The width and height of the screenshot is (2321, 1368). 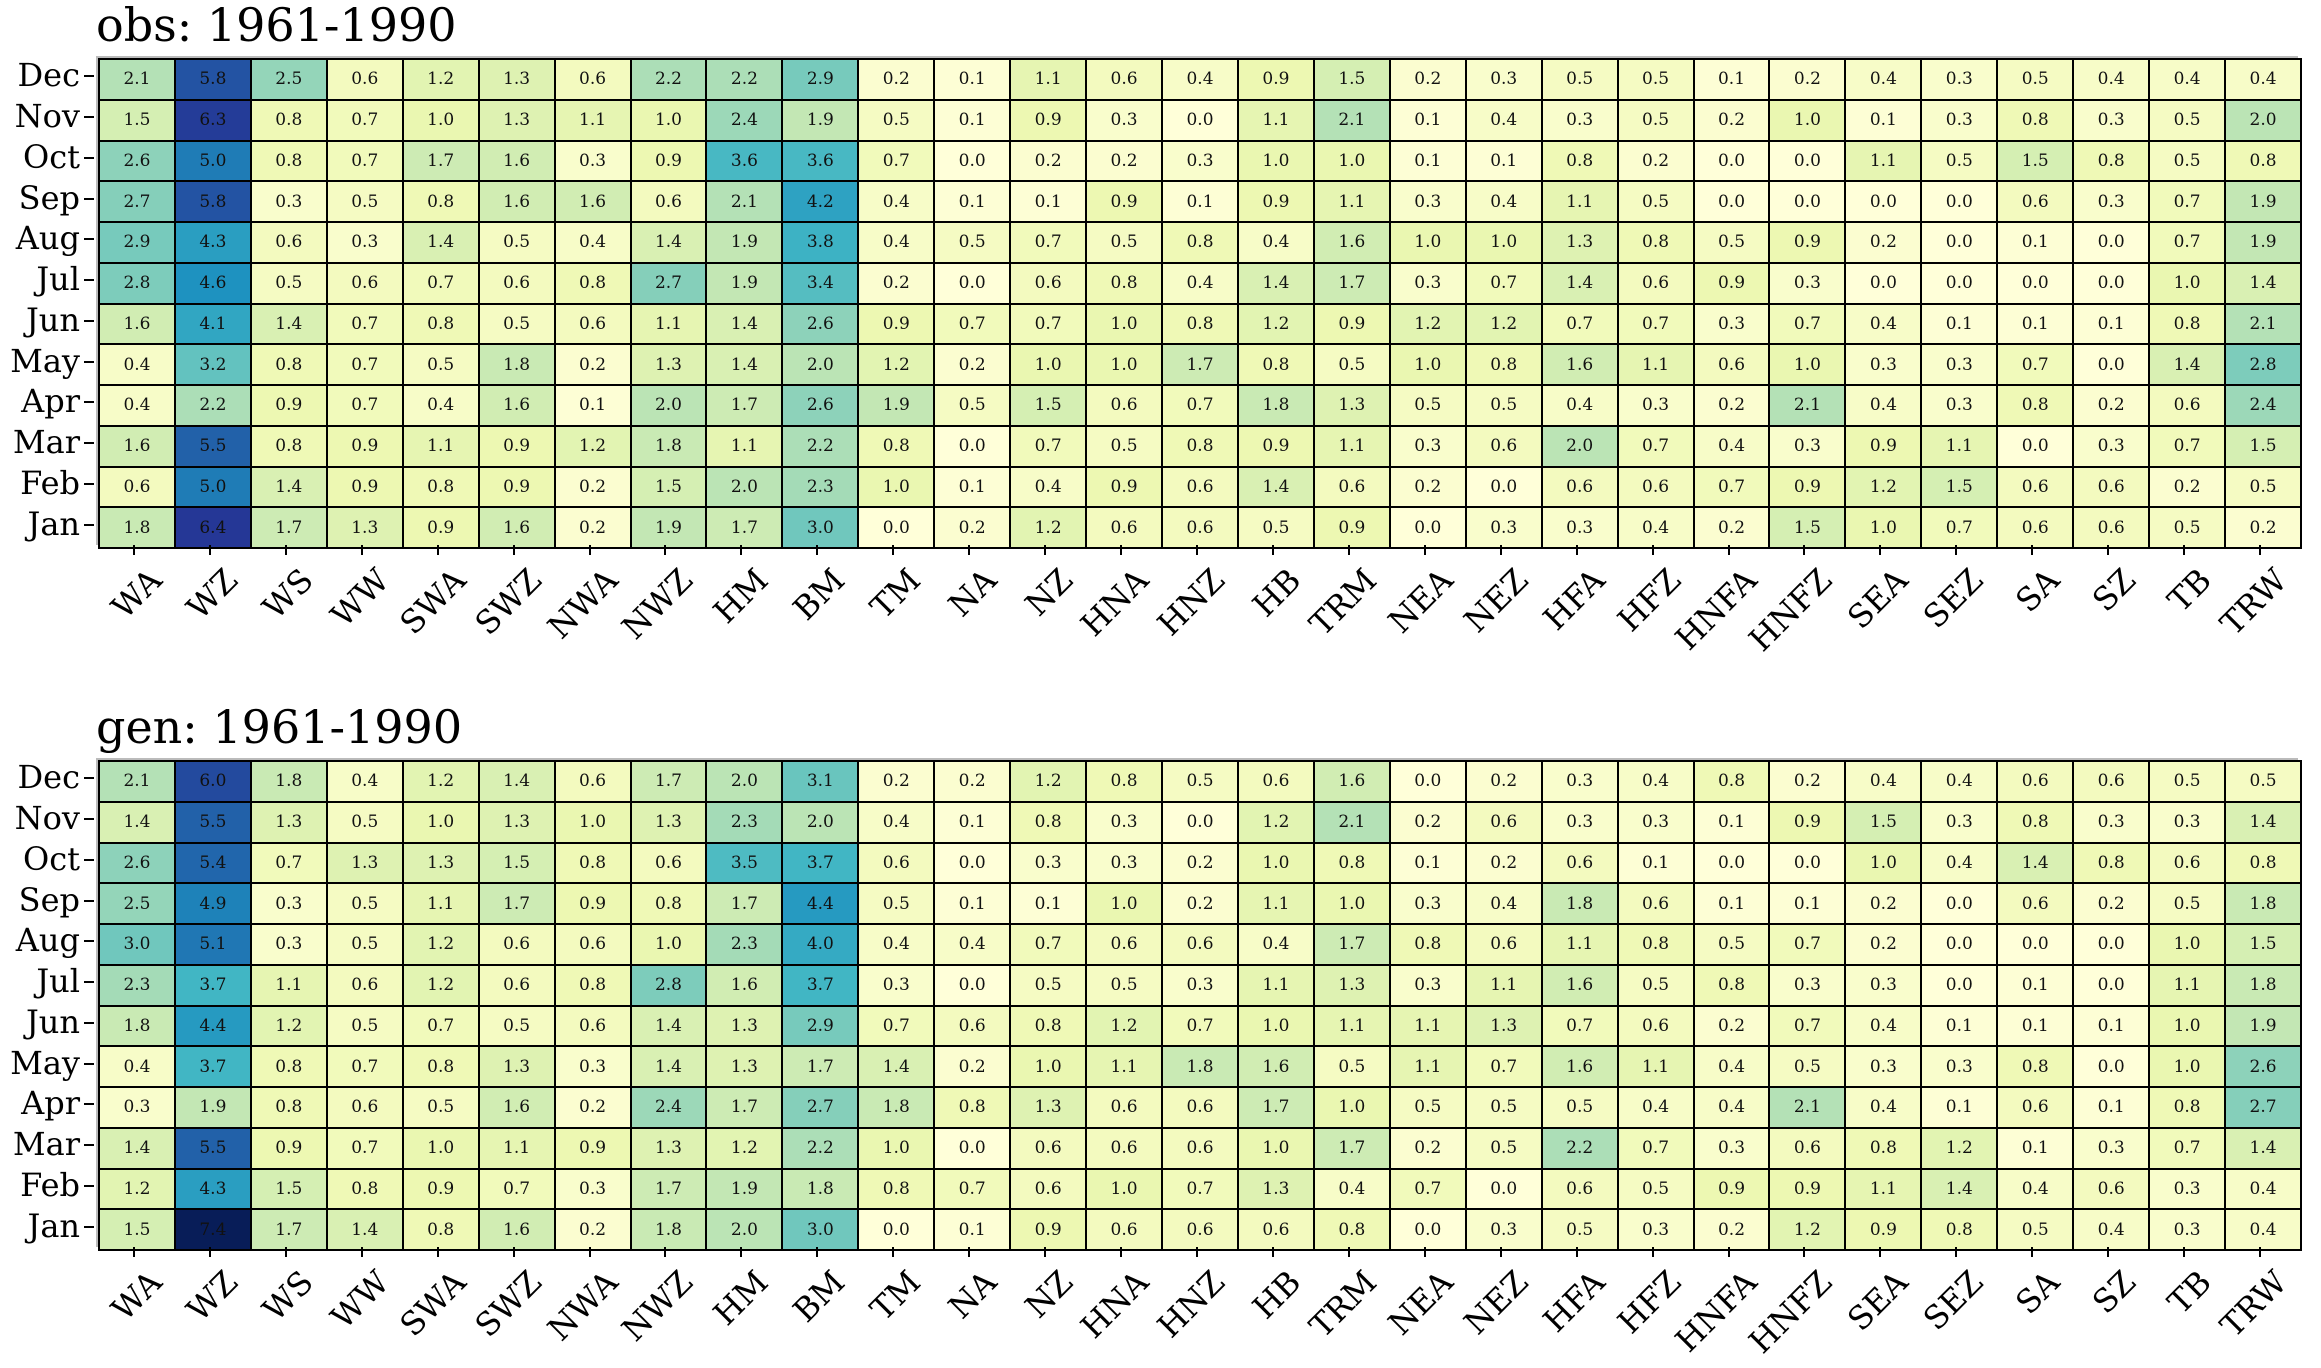 I want to click on heatmap-cell: 2.8, so click(x=2263, y=364).